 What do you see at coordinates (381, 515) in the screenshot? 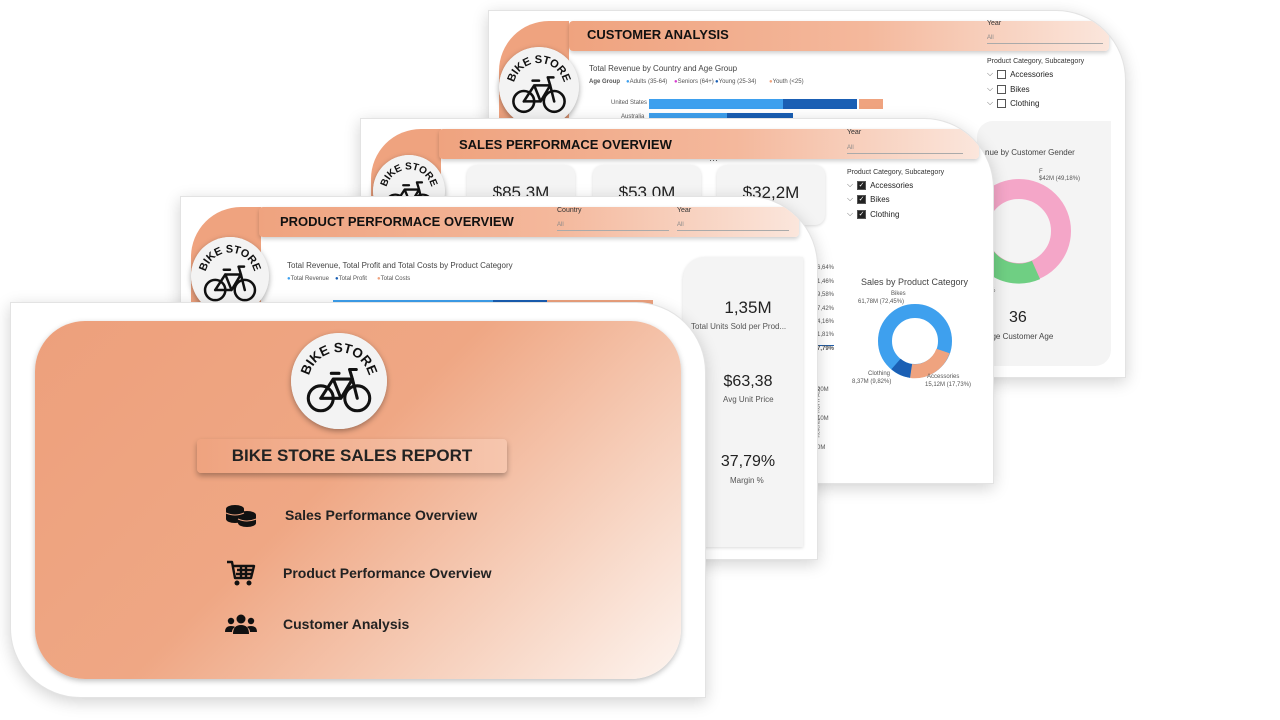
I see `nav-label: Sales Performance Overview` at bounding box center [381, 515].